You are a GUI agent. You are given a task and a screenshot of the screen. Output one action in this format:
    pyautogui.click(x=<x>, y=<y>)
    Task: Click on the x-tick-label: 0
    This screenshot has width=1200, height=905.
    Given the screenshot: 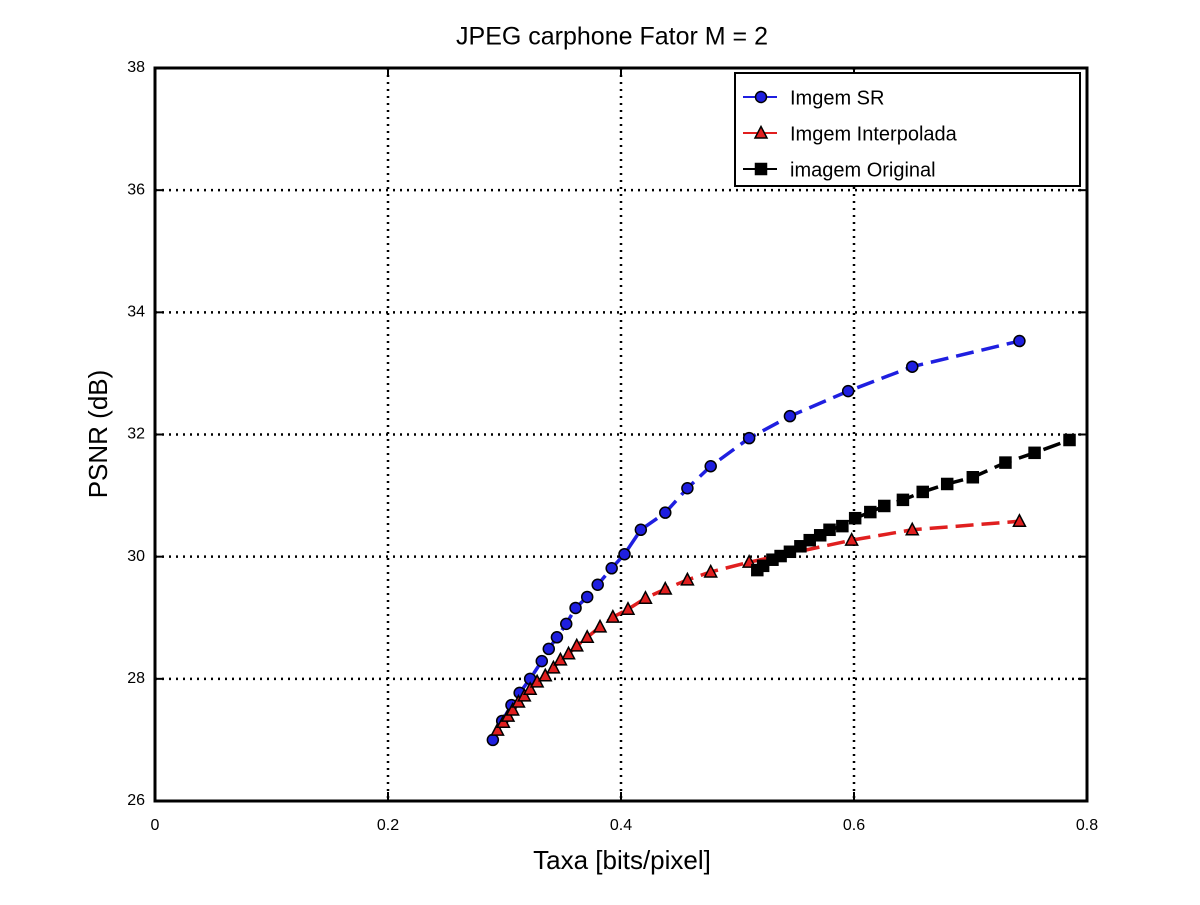 What is the action you would take?
    pyautogui.click(x=155, y=825)
    